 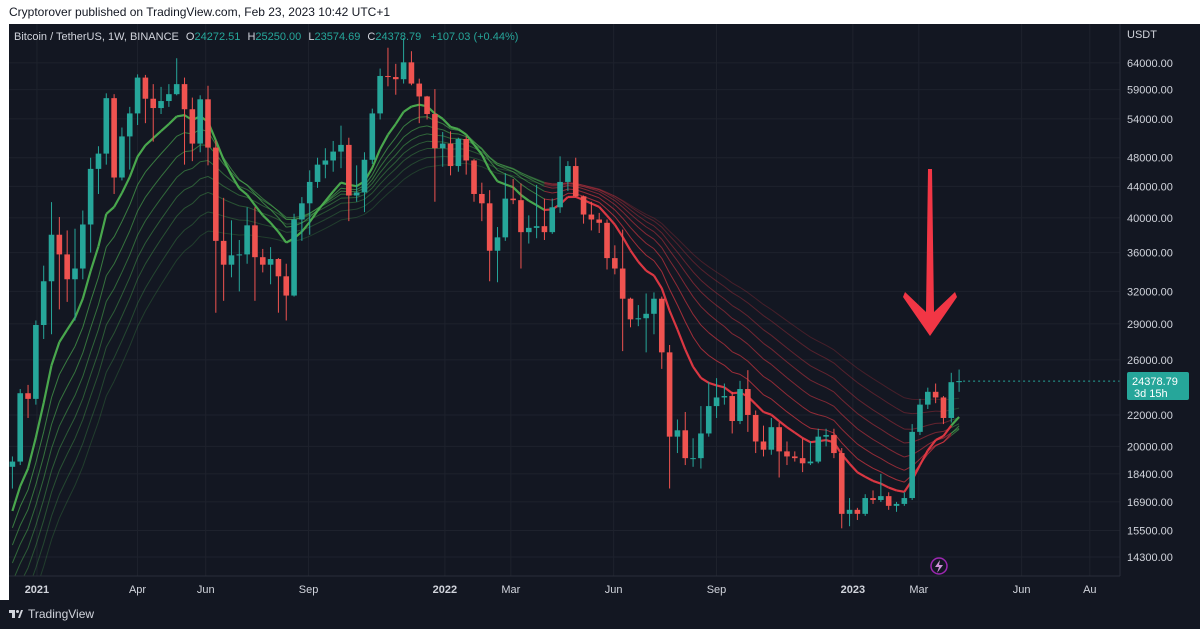 I want to click on time-tick-label: Au, so click(x=1089, y=590).